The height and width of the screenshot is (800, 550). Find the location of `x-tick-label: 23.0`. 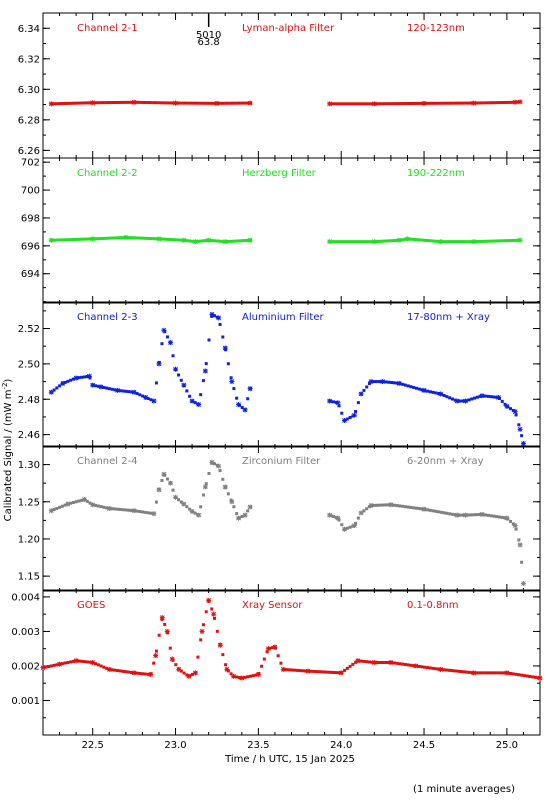

x-tick-label: 23.0 is located at coordinates (175, 745).